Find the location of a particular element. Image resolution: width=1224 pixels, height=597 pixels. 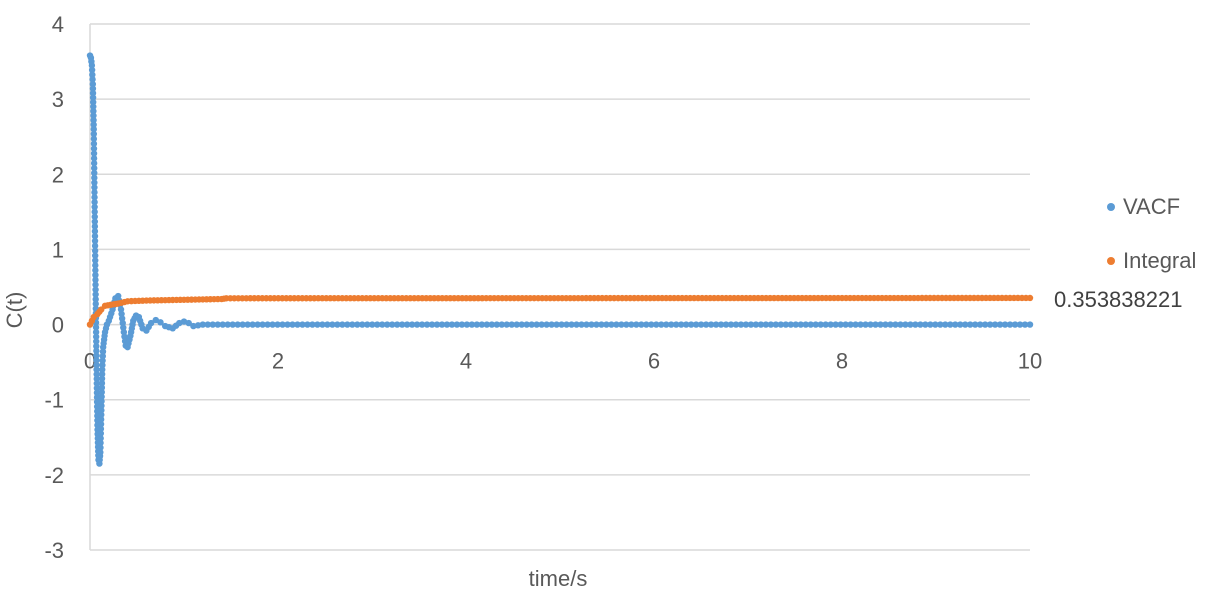

y-tick-labels: 4 3 2 1 0 -1 -2 -3 is located at coordinates (54, 287).